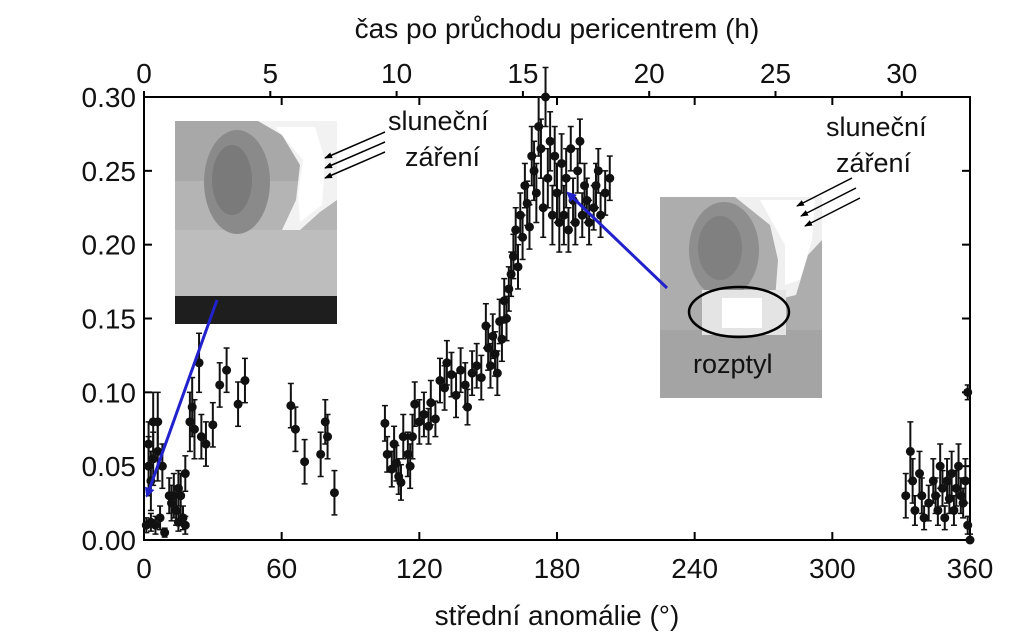 The image size is (1024, 640). What do you see at coordinates (271, 73) in the screenshot?
I see `x2-tick-label: 5` at bounding box center [271, 73].